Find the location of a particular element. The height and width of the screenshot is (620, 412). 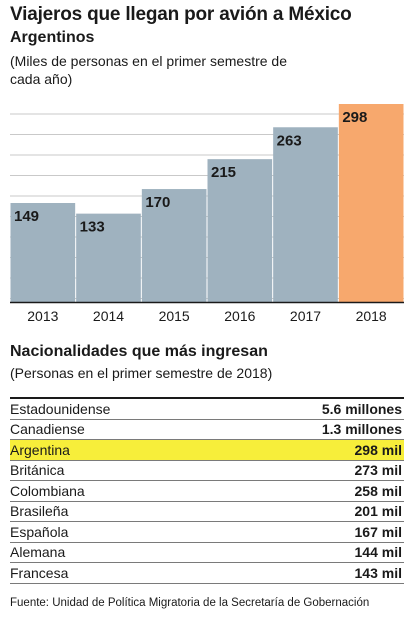

table-row: Canadiense 1.3 millones is located at coordinates (207, 430).